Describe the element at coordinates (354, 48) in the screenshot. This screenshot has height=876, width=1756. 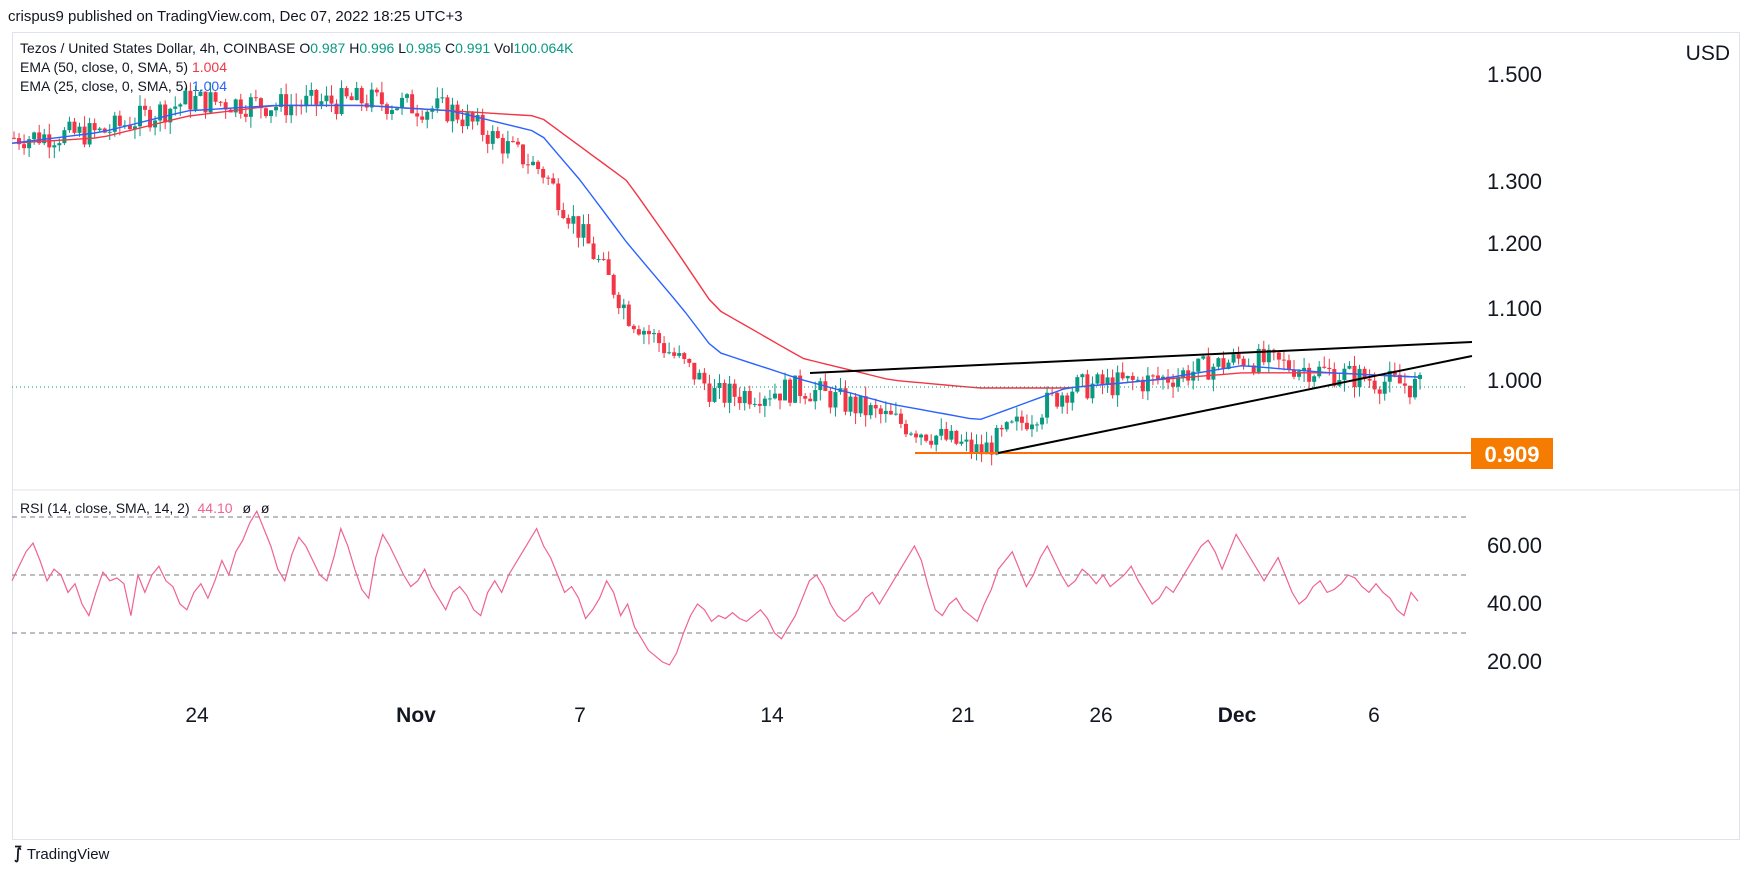
I see `high-key: H` at that location.